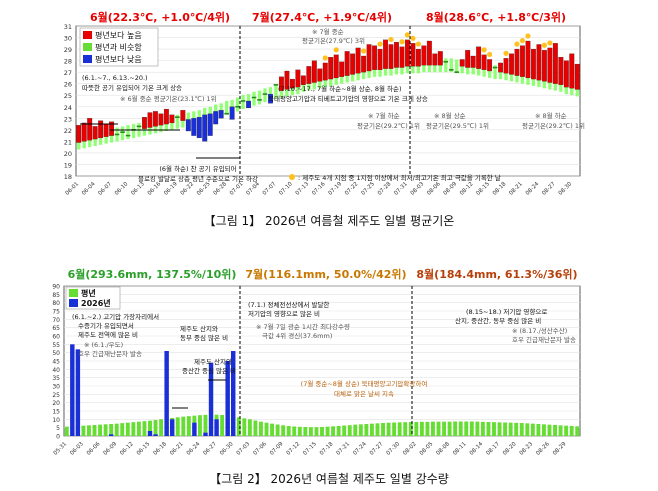  I want to click on x-tick-label: 07-01, so click(237, 189).